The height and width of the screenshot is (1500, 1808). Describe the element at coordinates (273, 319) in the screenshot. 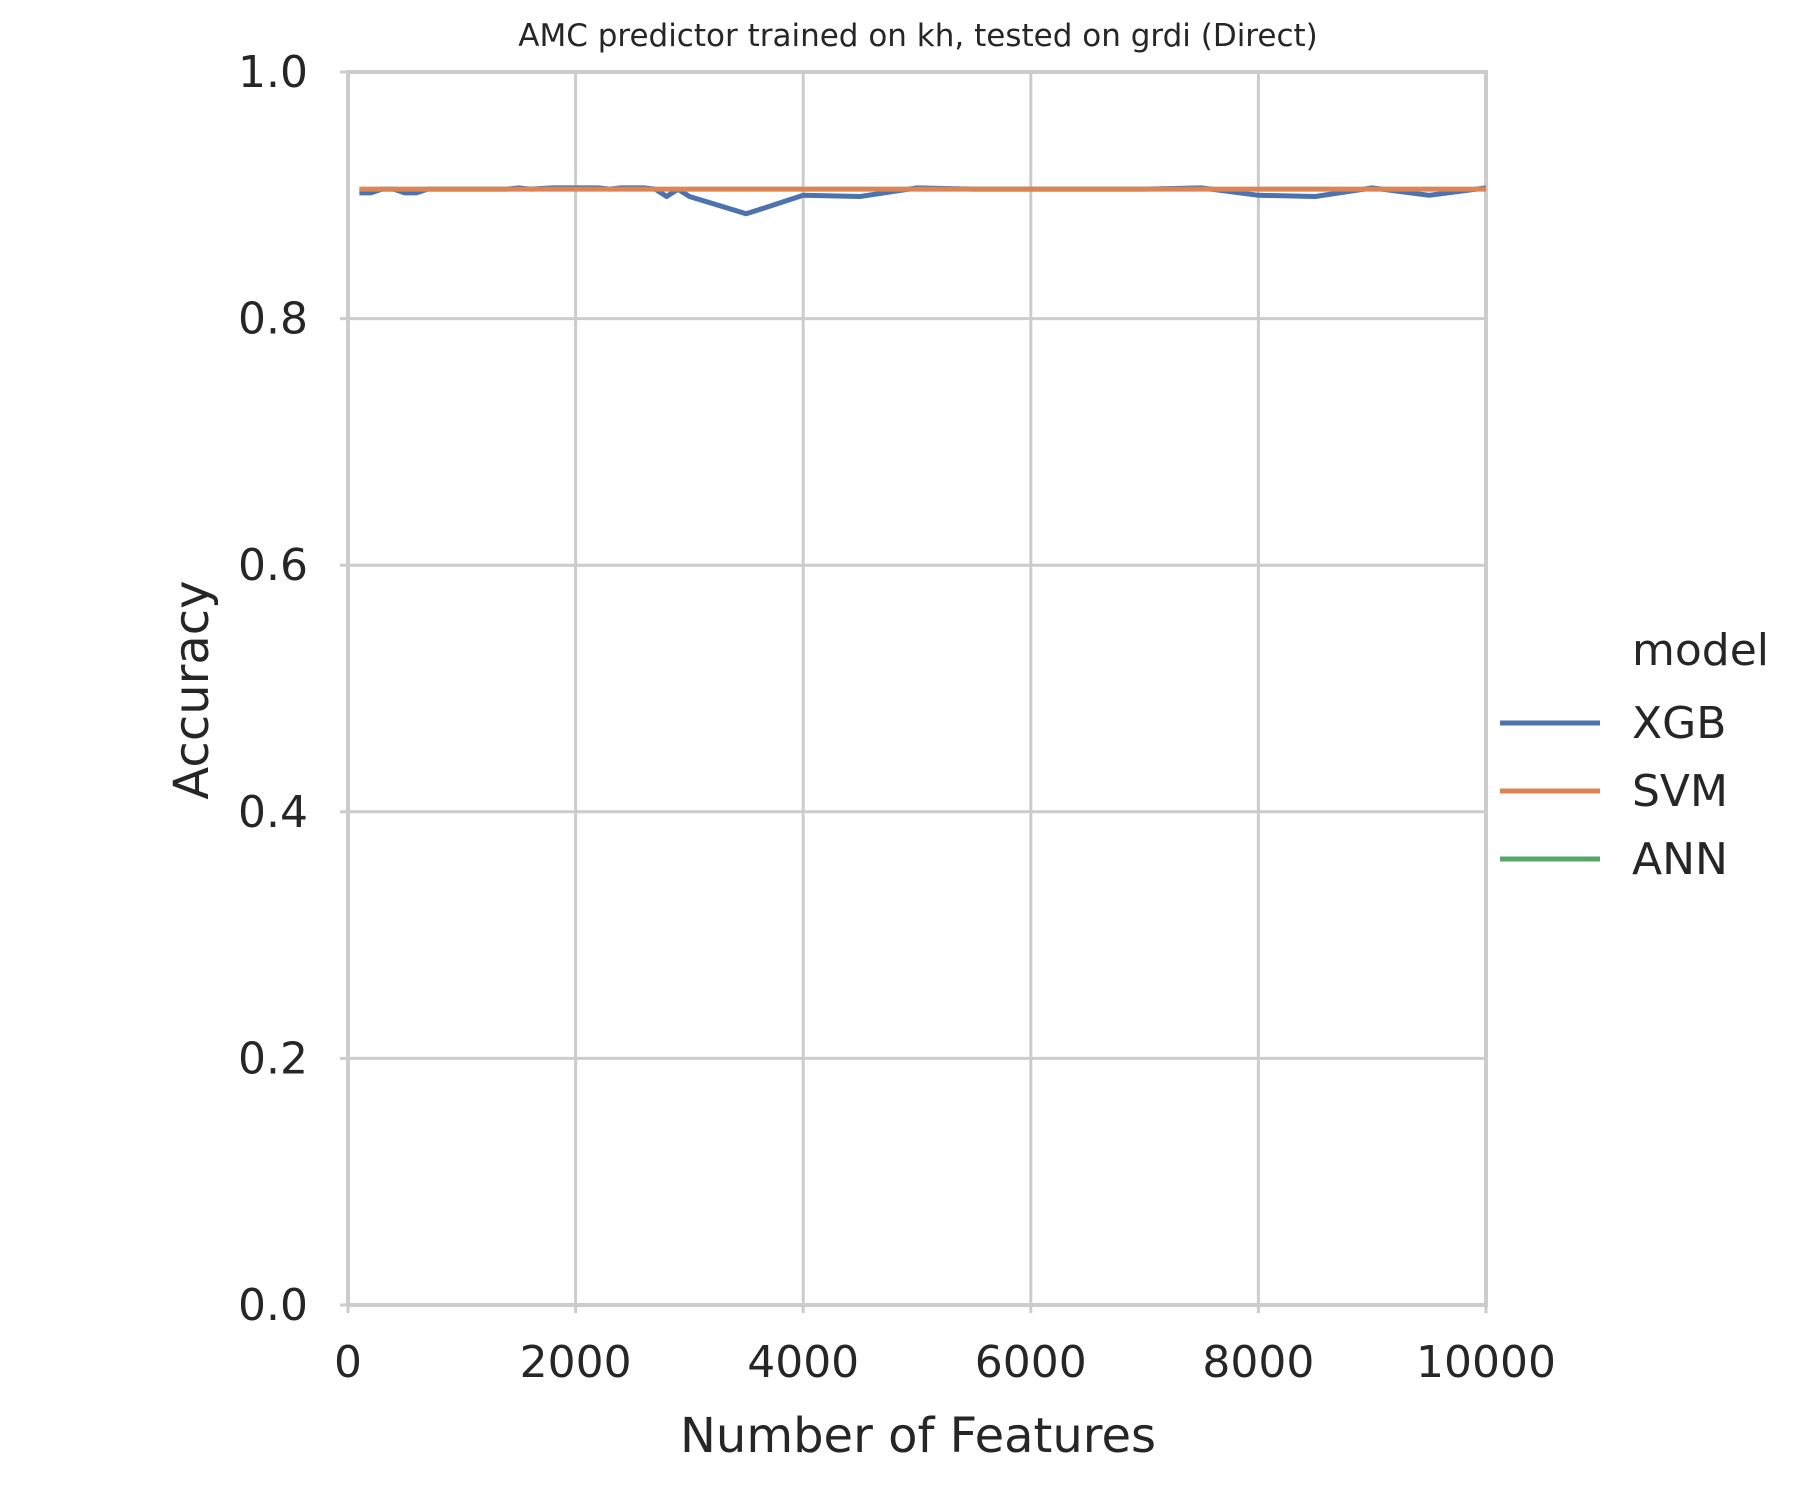

I see `y-tick-label: 0.8` at that location.